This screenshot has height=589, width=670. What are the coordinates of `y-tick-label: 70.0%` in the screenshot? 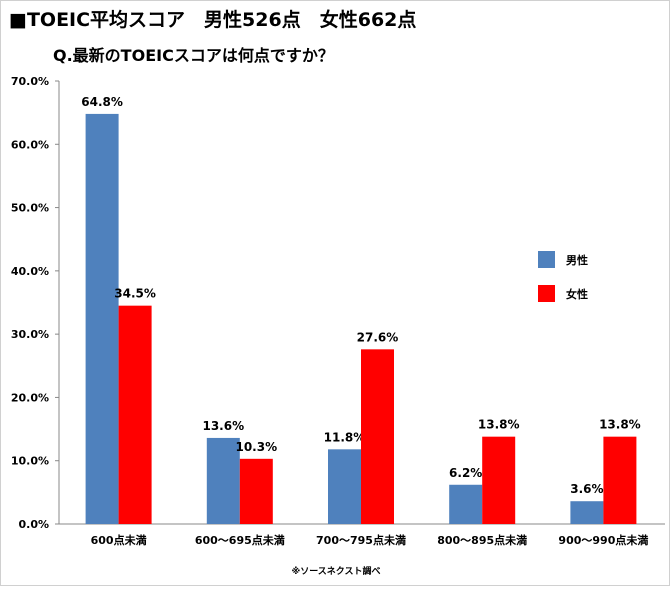 It's located at (30, 81).